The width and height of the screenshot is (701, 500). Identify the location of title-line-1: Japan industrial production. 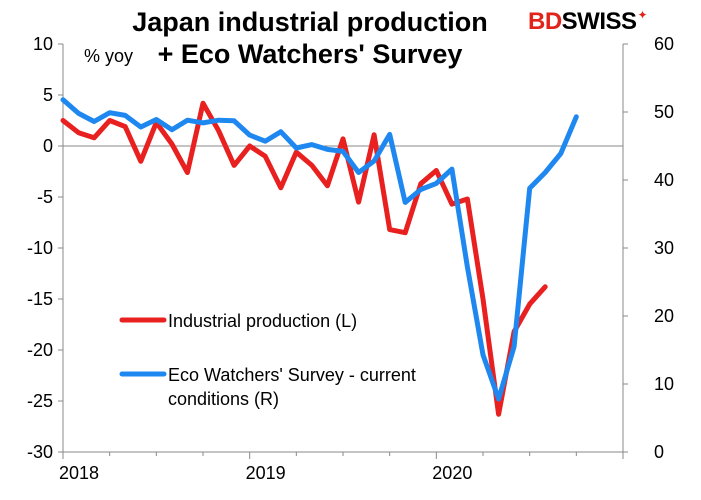
(310, 22).